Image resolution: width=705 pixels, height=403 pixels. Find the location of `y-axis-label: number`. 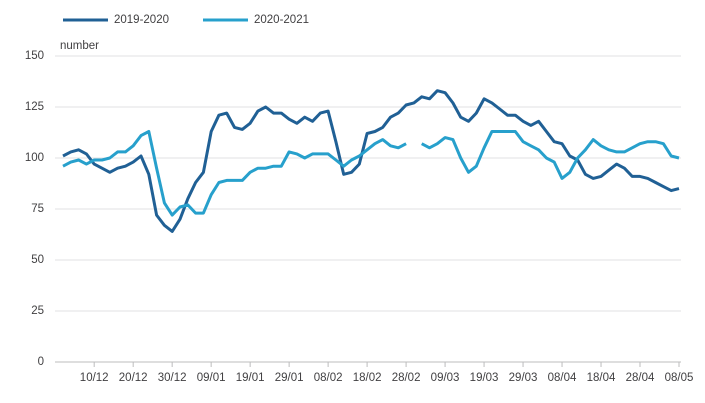

y-axis-label: number is located at coordinates (79, 46).